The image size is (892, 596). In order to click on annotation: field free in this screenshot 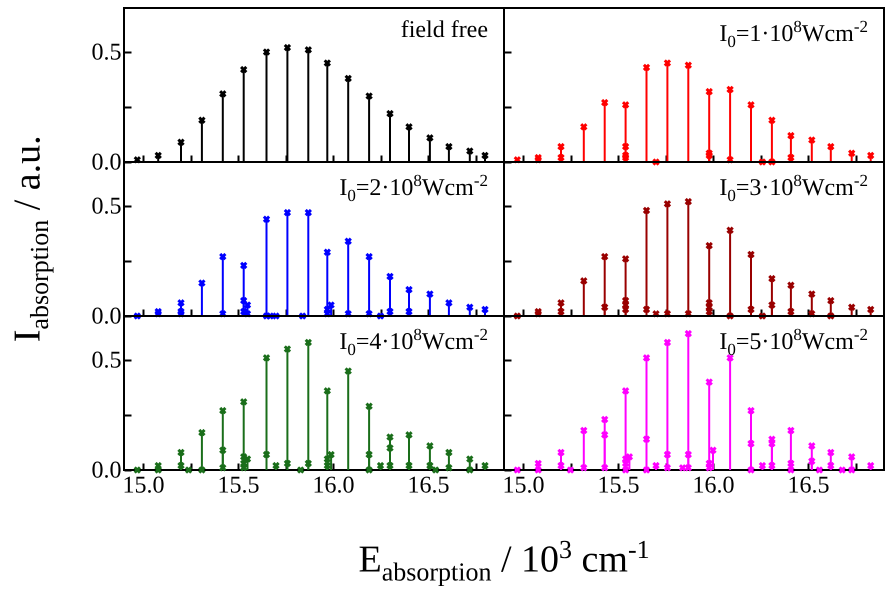, I will do `click(444, 30)`.